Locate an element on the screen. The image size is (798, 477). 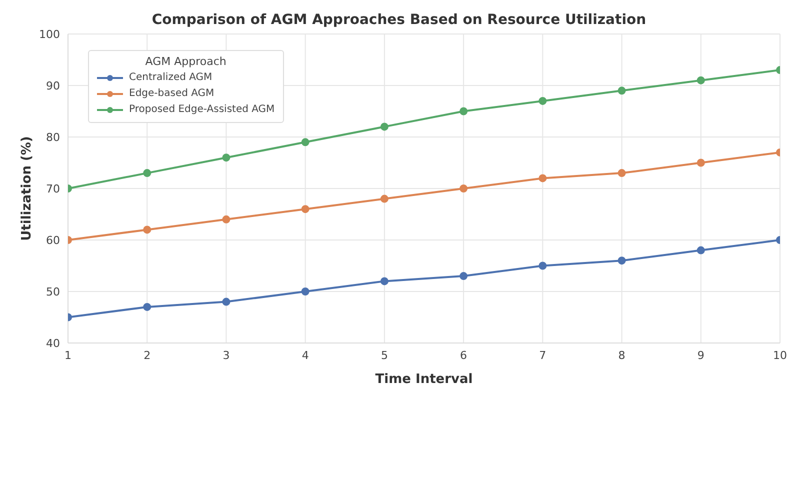
y-axis-title: Utilization (%) is located at coordinates (27, 188).